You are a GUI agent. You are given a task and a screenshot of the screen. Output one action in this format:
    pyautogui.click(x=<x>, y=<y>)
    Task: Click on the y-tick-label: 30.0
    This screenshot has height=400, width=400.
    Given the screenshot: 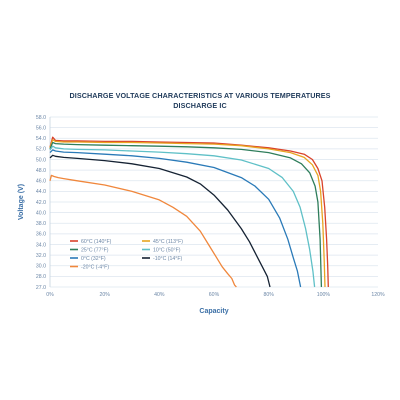 What is the action you would take?
    pyautogui.click(x=41, y=267)
    